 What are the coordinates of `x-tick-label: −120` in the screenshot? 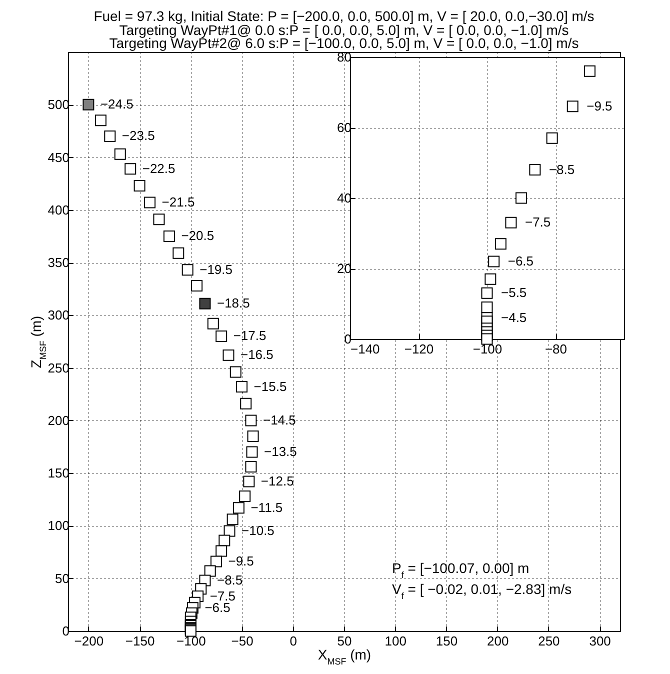 It's located at (419, 349).